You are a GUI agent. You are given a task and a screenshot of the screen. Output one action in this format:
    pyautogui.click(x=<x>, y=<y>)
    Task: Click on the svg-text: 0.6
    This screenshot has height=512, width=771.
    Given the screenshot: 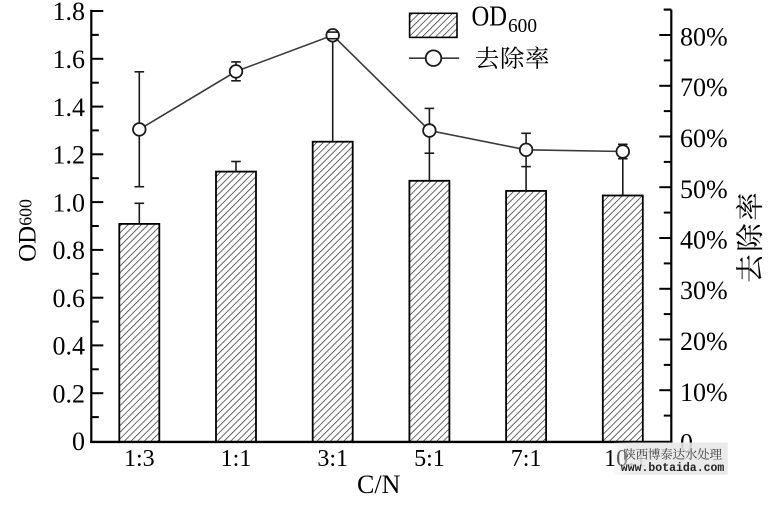 What is the action you would take?
    pyautogui.click(x=69, y=298)
    